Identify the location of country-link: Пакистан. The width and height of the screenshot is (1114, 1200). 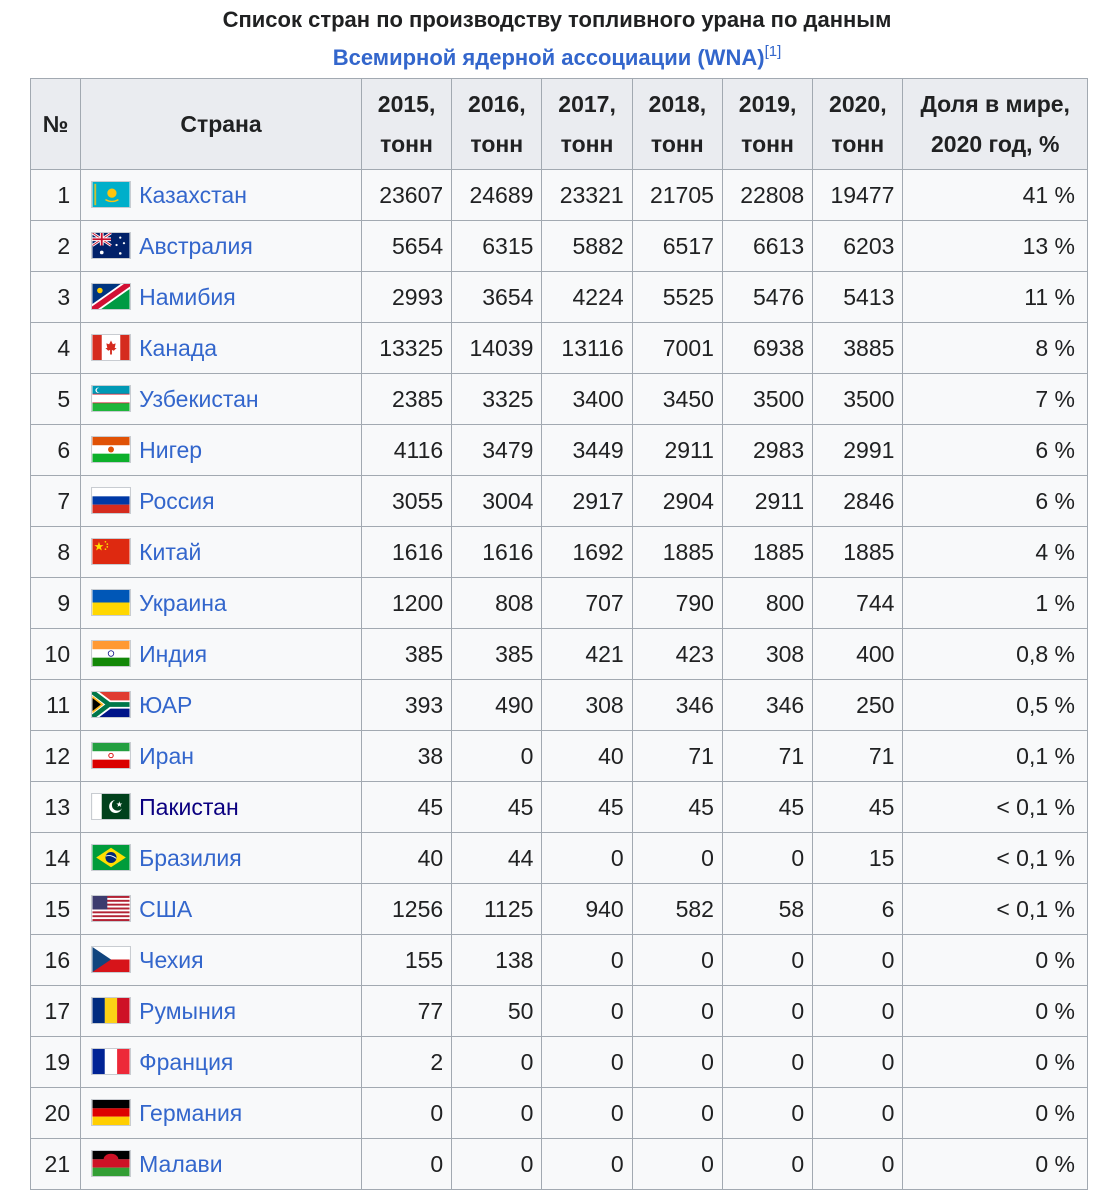
(189, 807).